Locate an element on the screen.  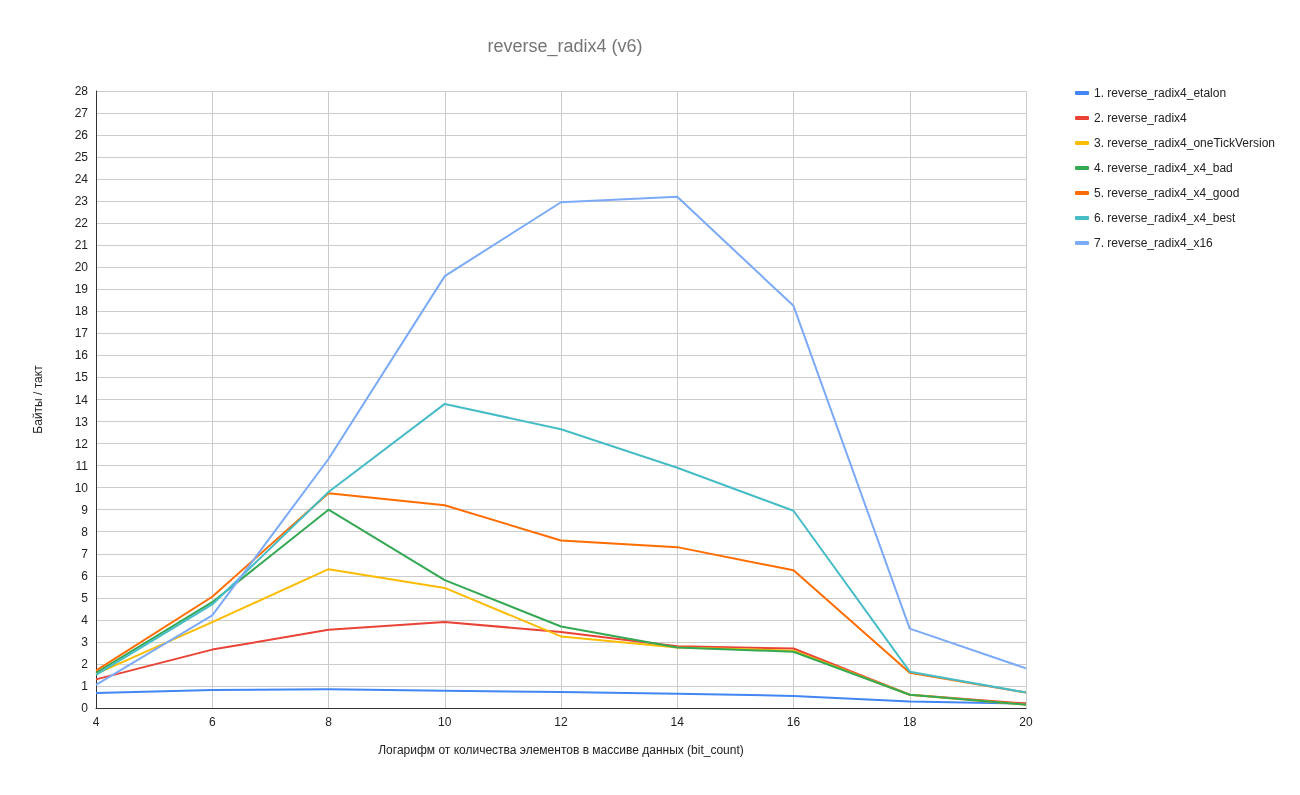
y-axis-title: Байты / такт is located at coordinates (38, 399).